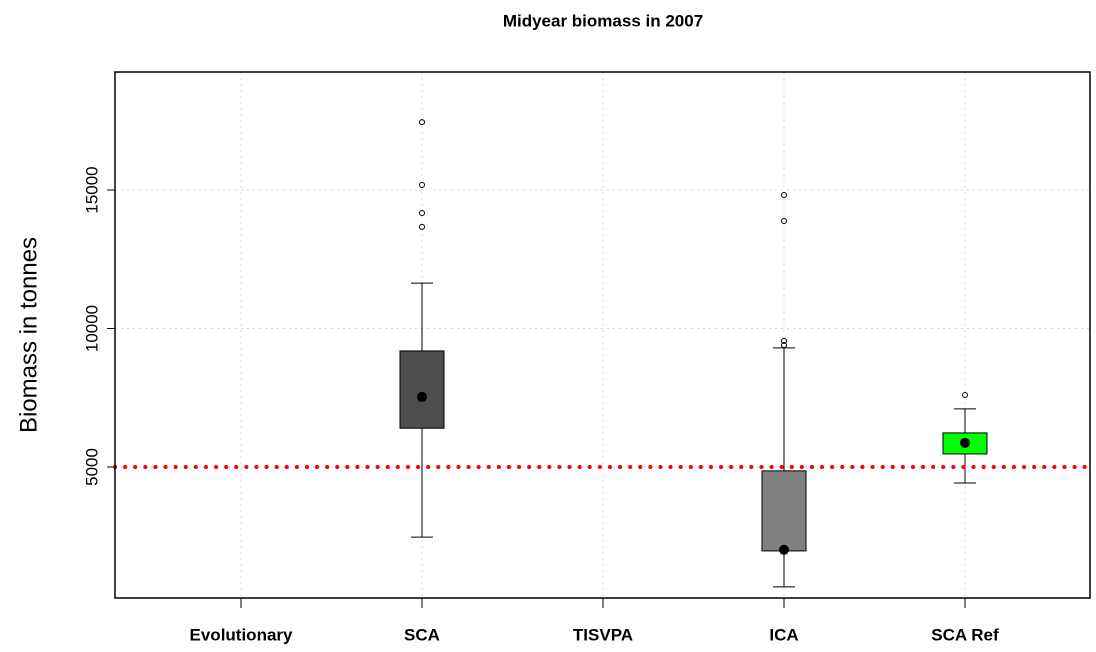 The width and height of the screenshot is (1096, 652). I want to click on y-tick-label: 5000, so click(91, 467).